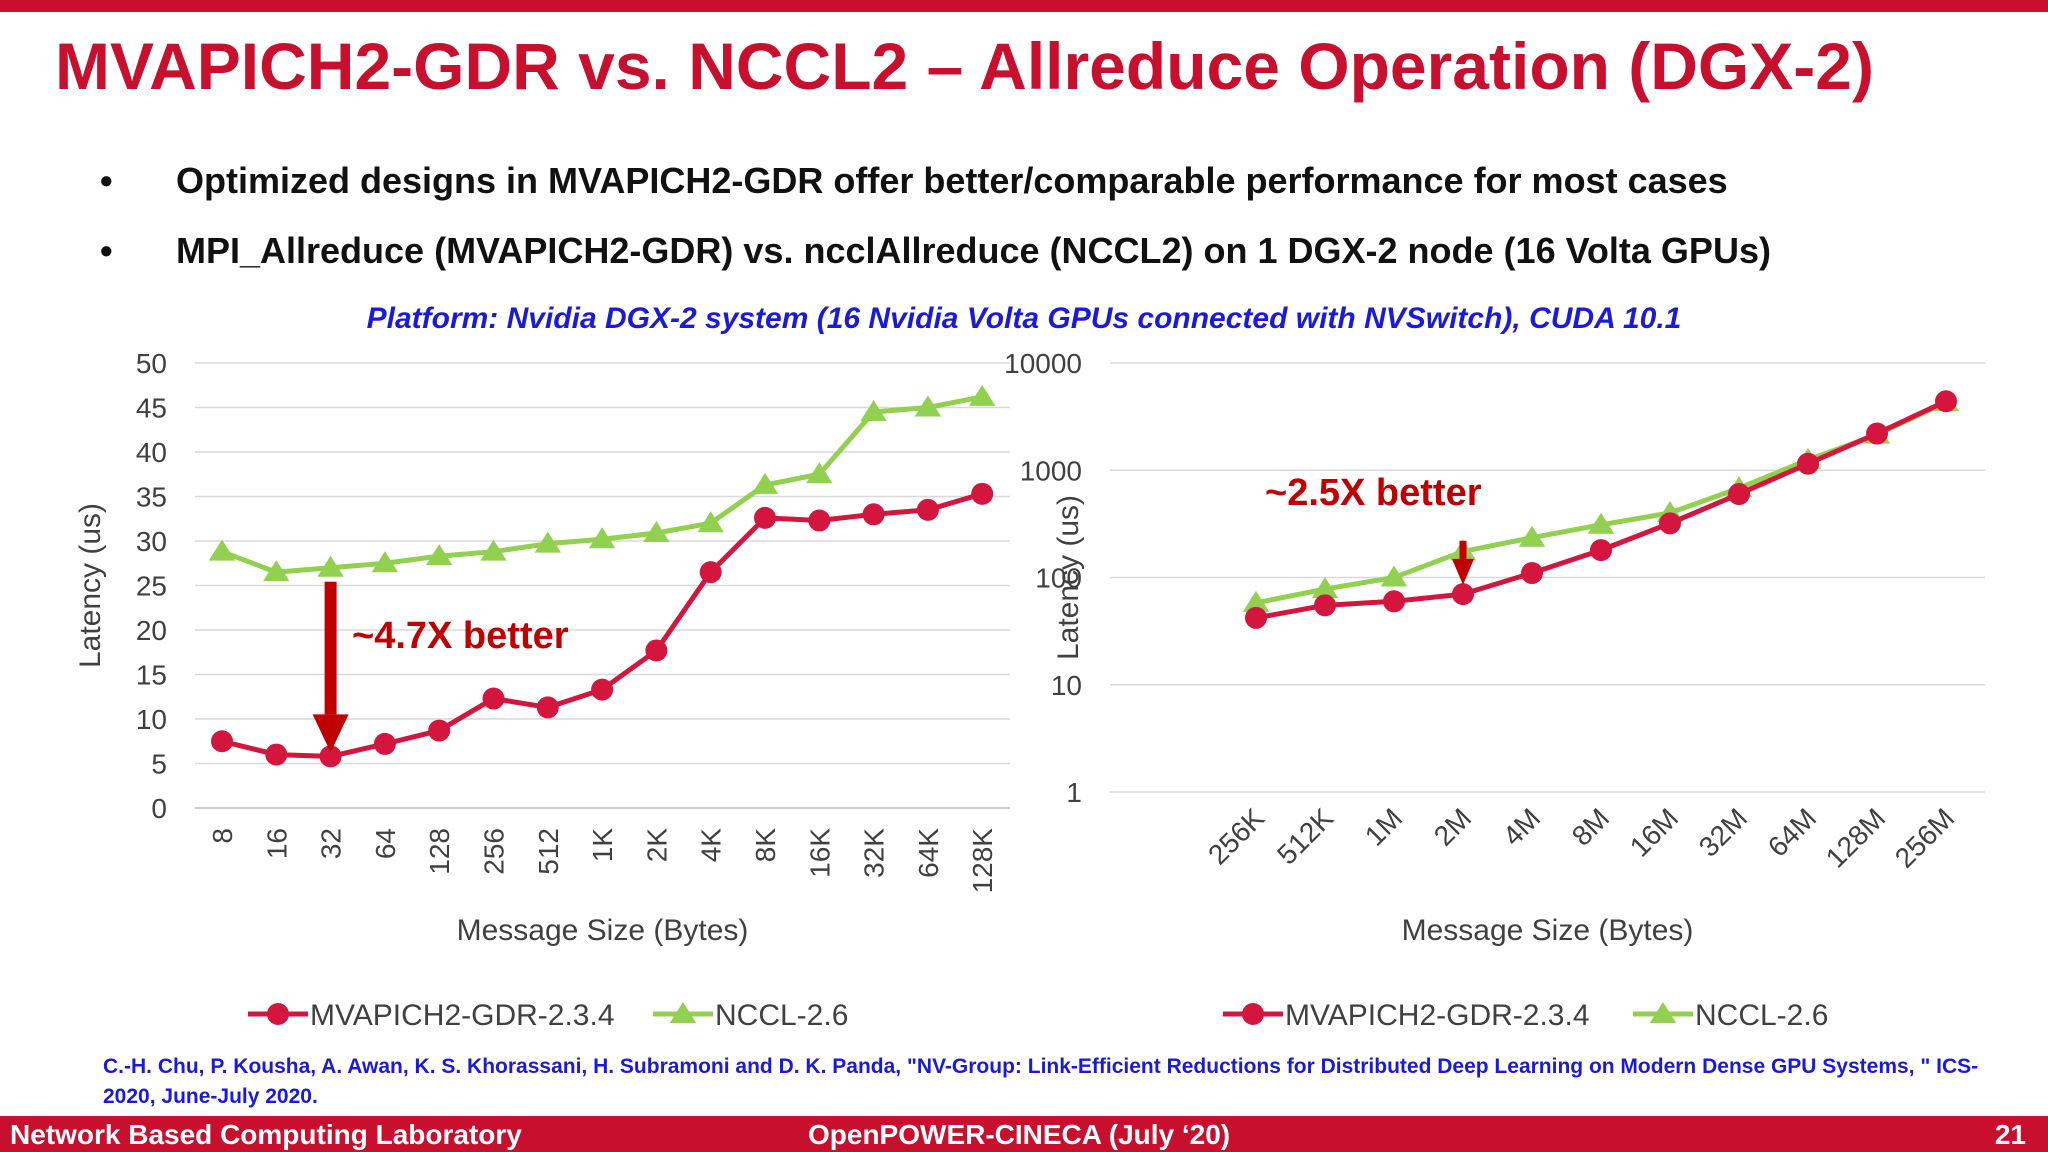  What do you see at coordinates (151, 675) in the screenshot?
I see `y-tick-label: 15` at bounding box center [151, 675].